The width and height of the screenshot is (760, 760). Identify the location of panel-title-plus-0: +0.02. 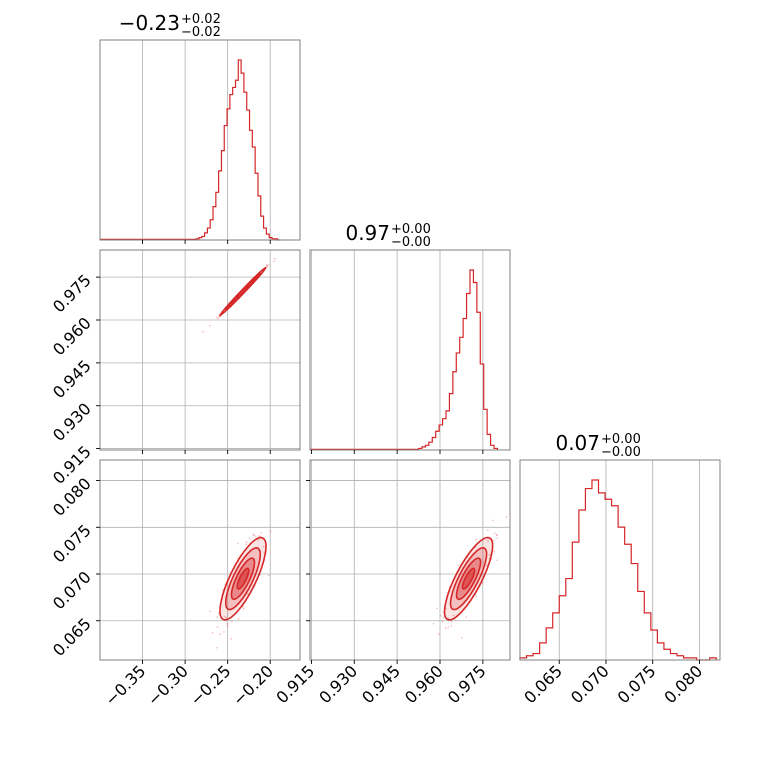
(201, 19).